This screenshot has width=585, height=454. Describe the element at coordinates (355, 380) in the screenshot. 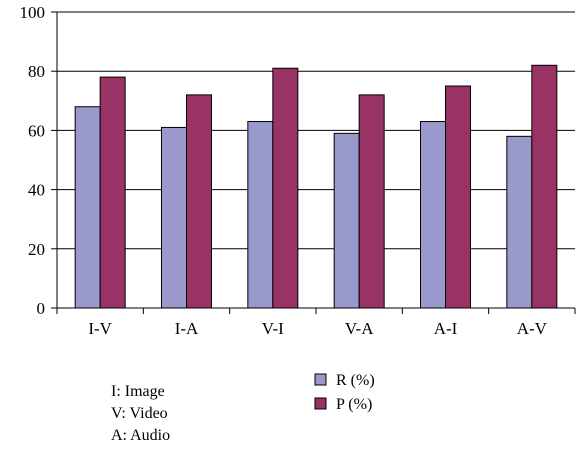

I see `legend-label-r: R (%)` at that location.